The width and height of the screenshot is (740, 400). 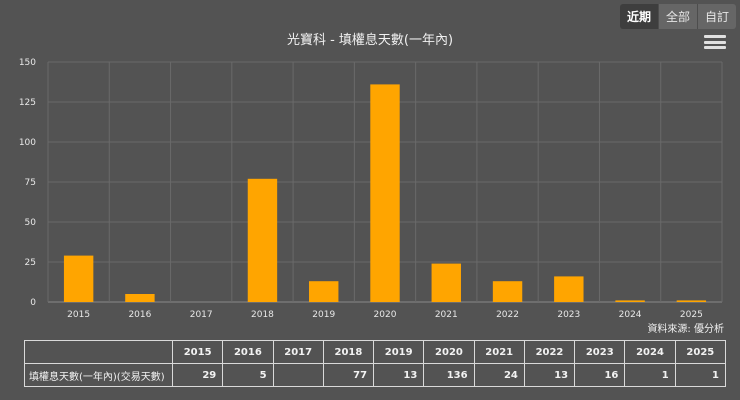 I want to click on table-header-cell: 2024, so click(x=650, y=352).